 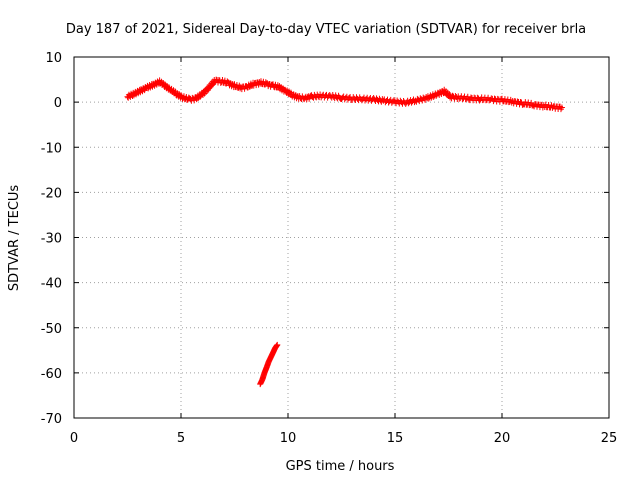 I want to click on y-tick-label: -70, so click(x=51, y=419).